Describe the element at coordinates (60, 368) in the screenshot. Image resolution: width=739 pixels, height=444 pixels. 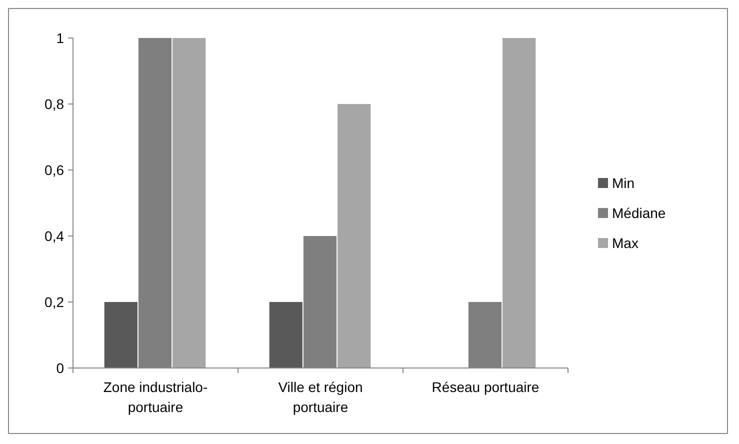
I see `y-tick-label: 0` at that location.